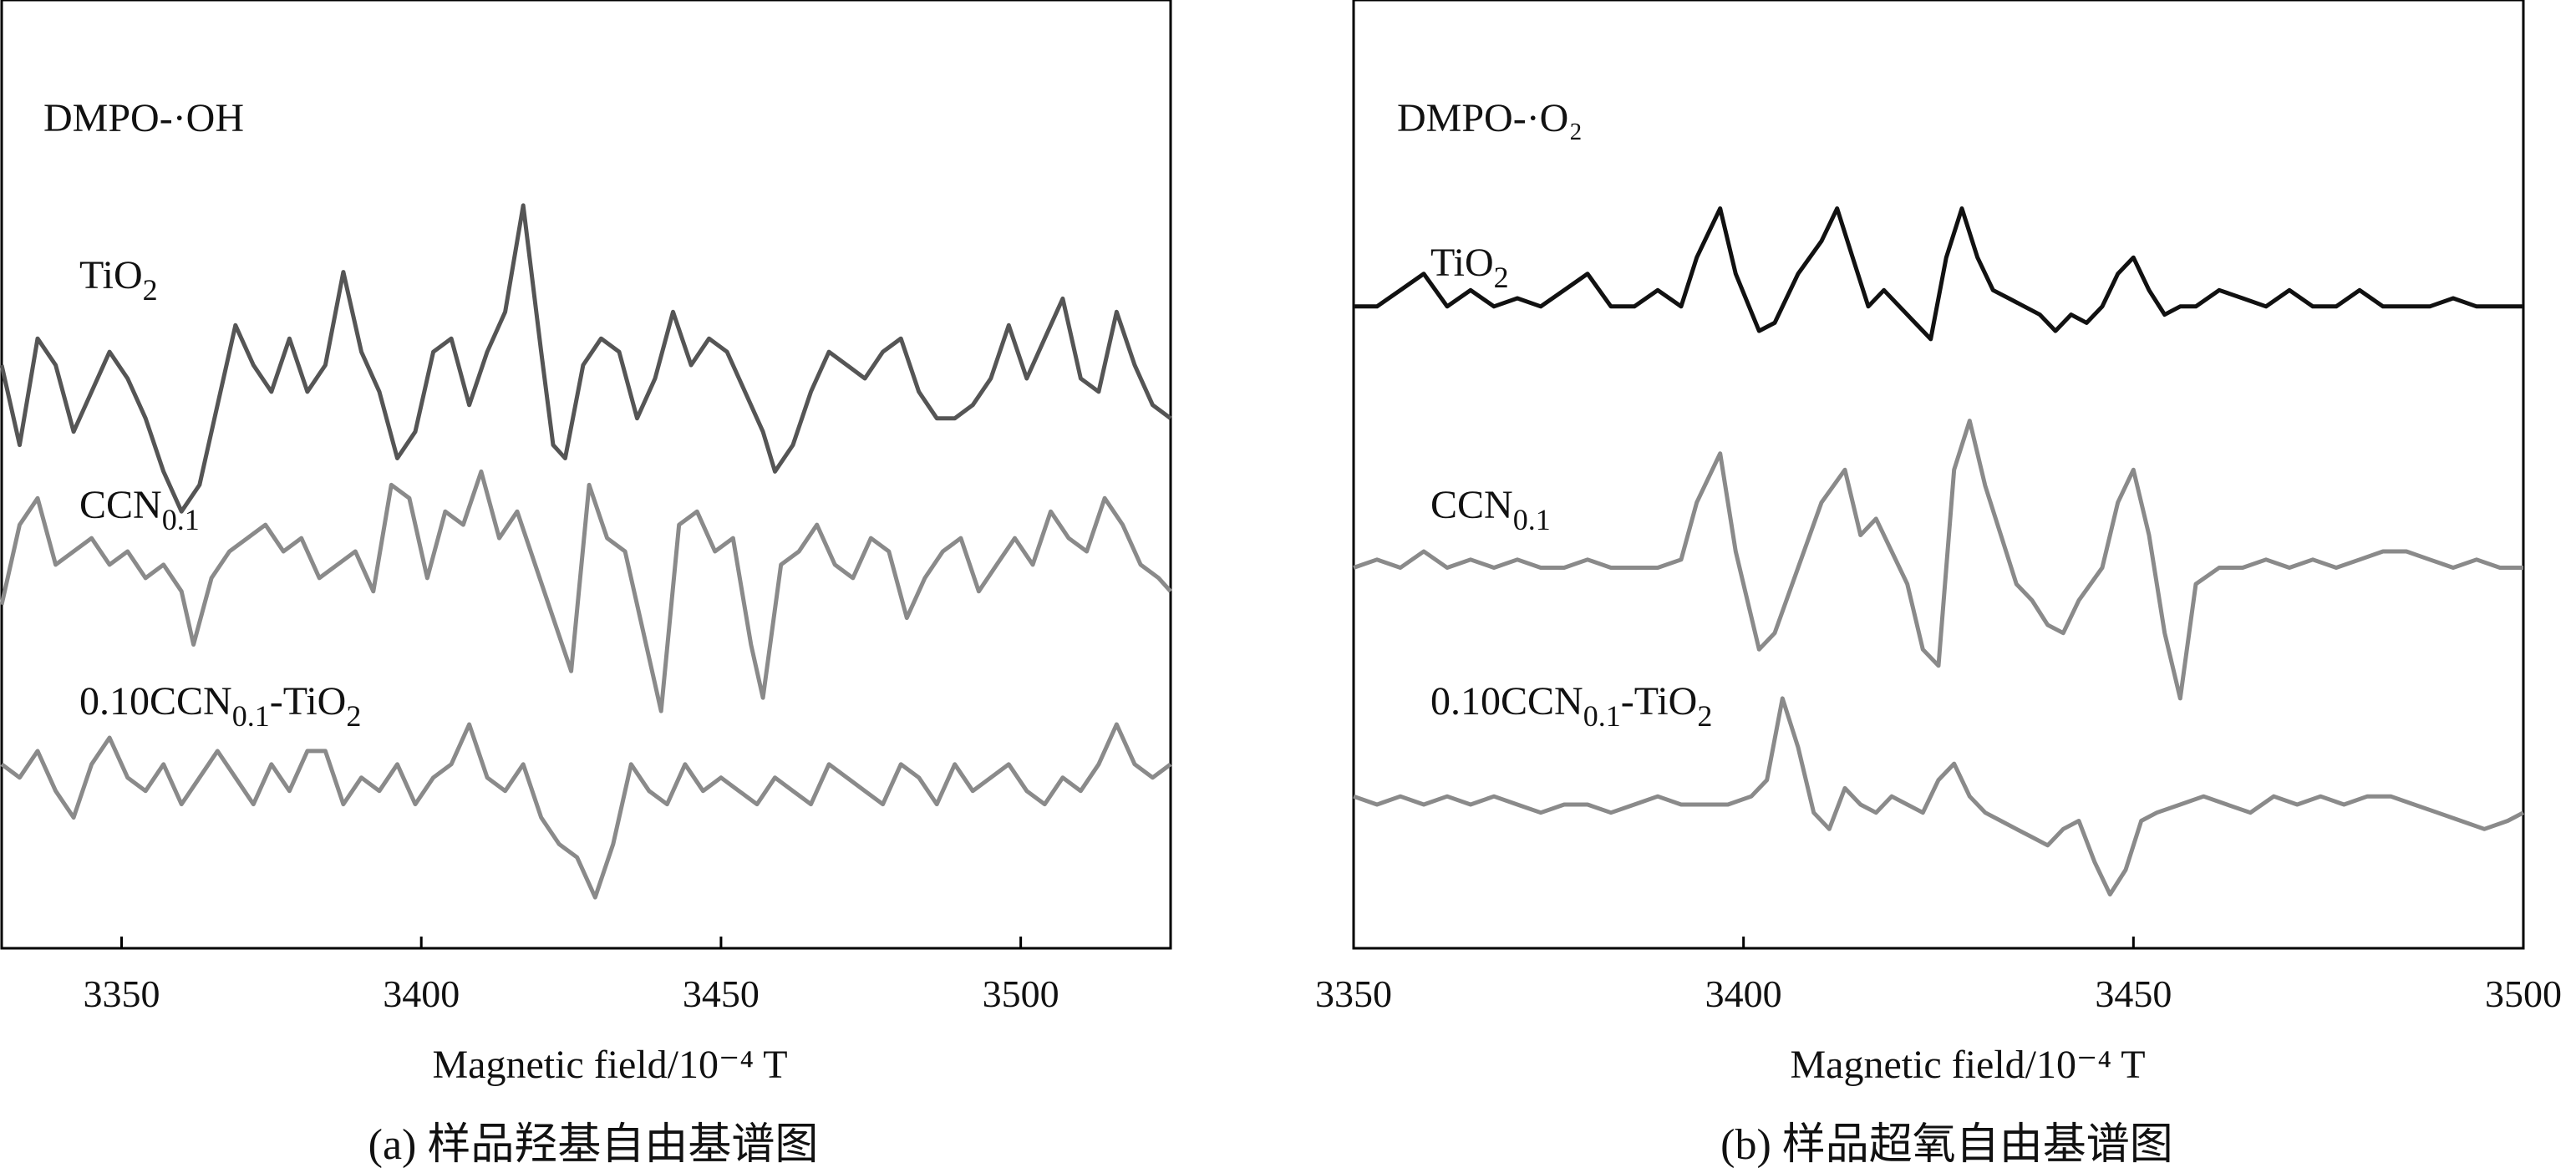  What do you see at coordinates (571, 976) in the screenshot?
I see `x-axis-ticks-a: 3350 3400 3450 3500` at bounding box center [571, 976].